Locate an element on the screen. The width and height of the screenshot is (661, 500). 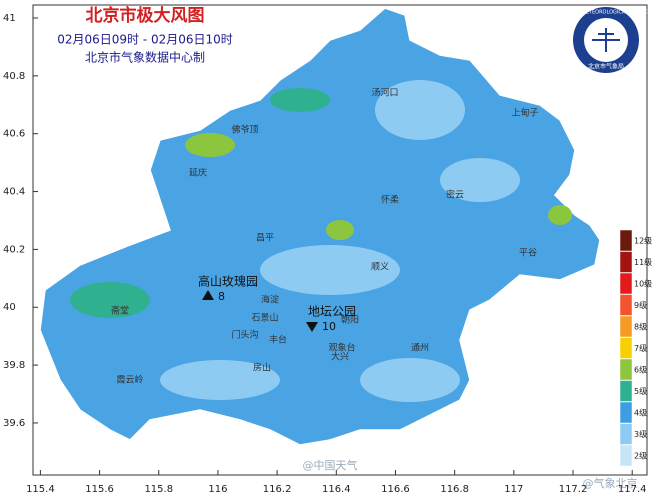
place-label: 海淀 is located at coordinates (270, 300).